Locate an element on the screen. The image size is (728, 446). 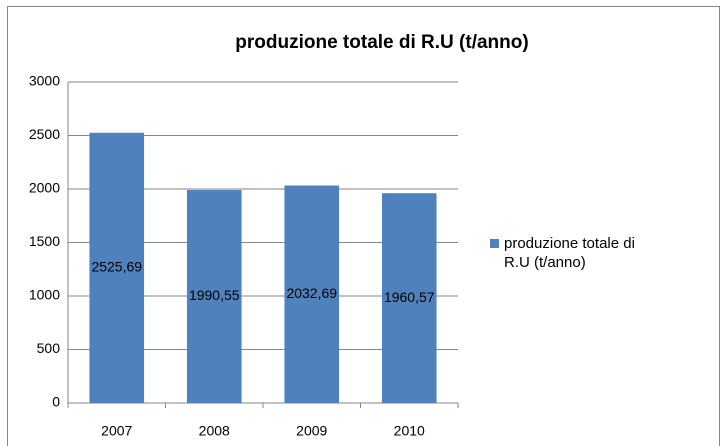
y-tick-label: 2500 is located at coordinates (44, 134).